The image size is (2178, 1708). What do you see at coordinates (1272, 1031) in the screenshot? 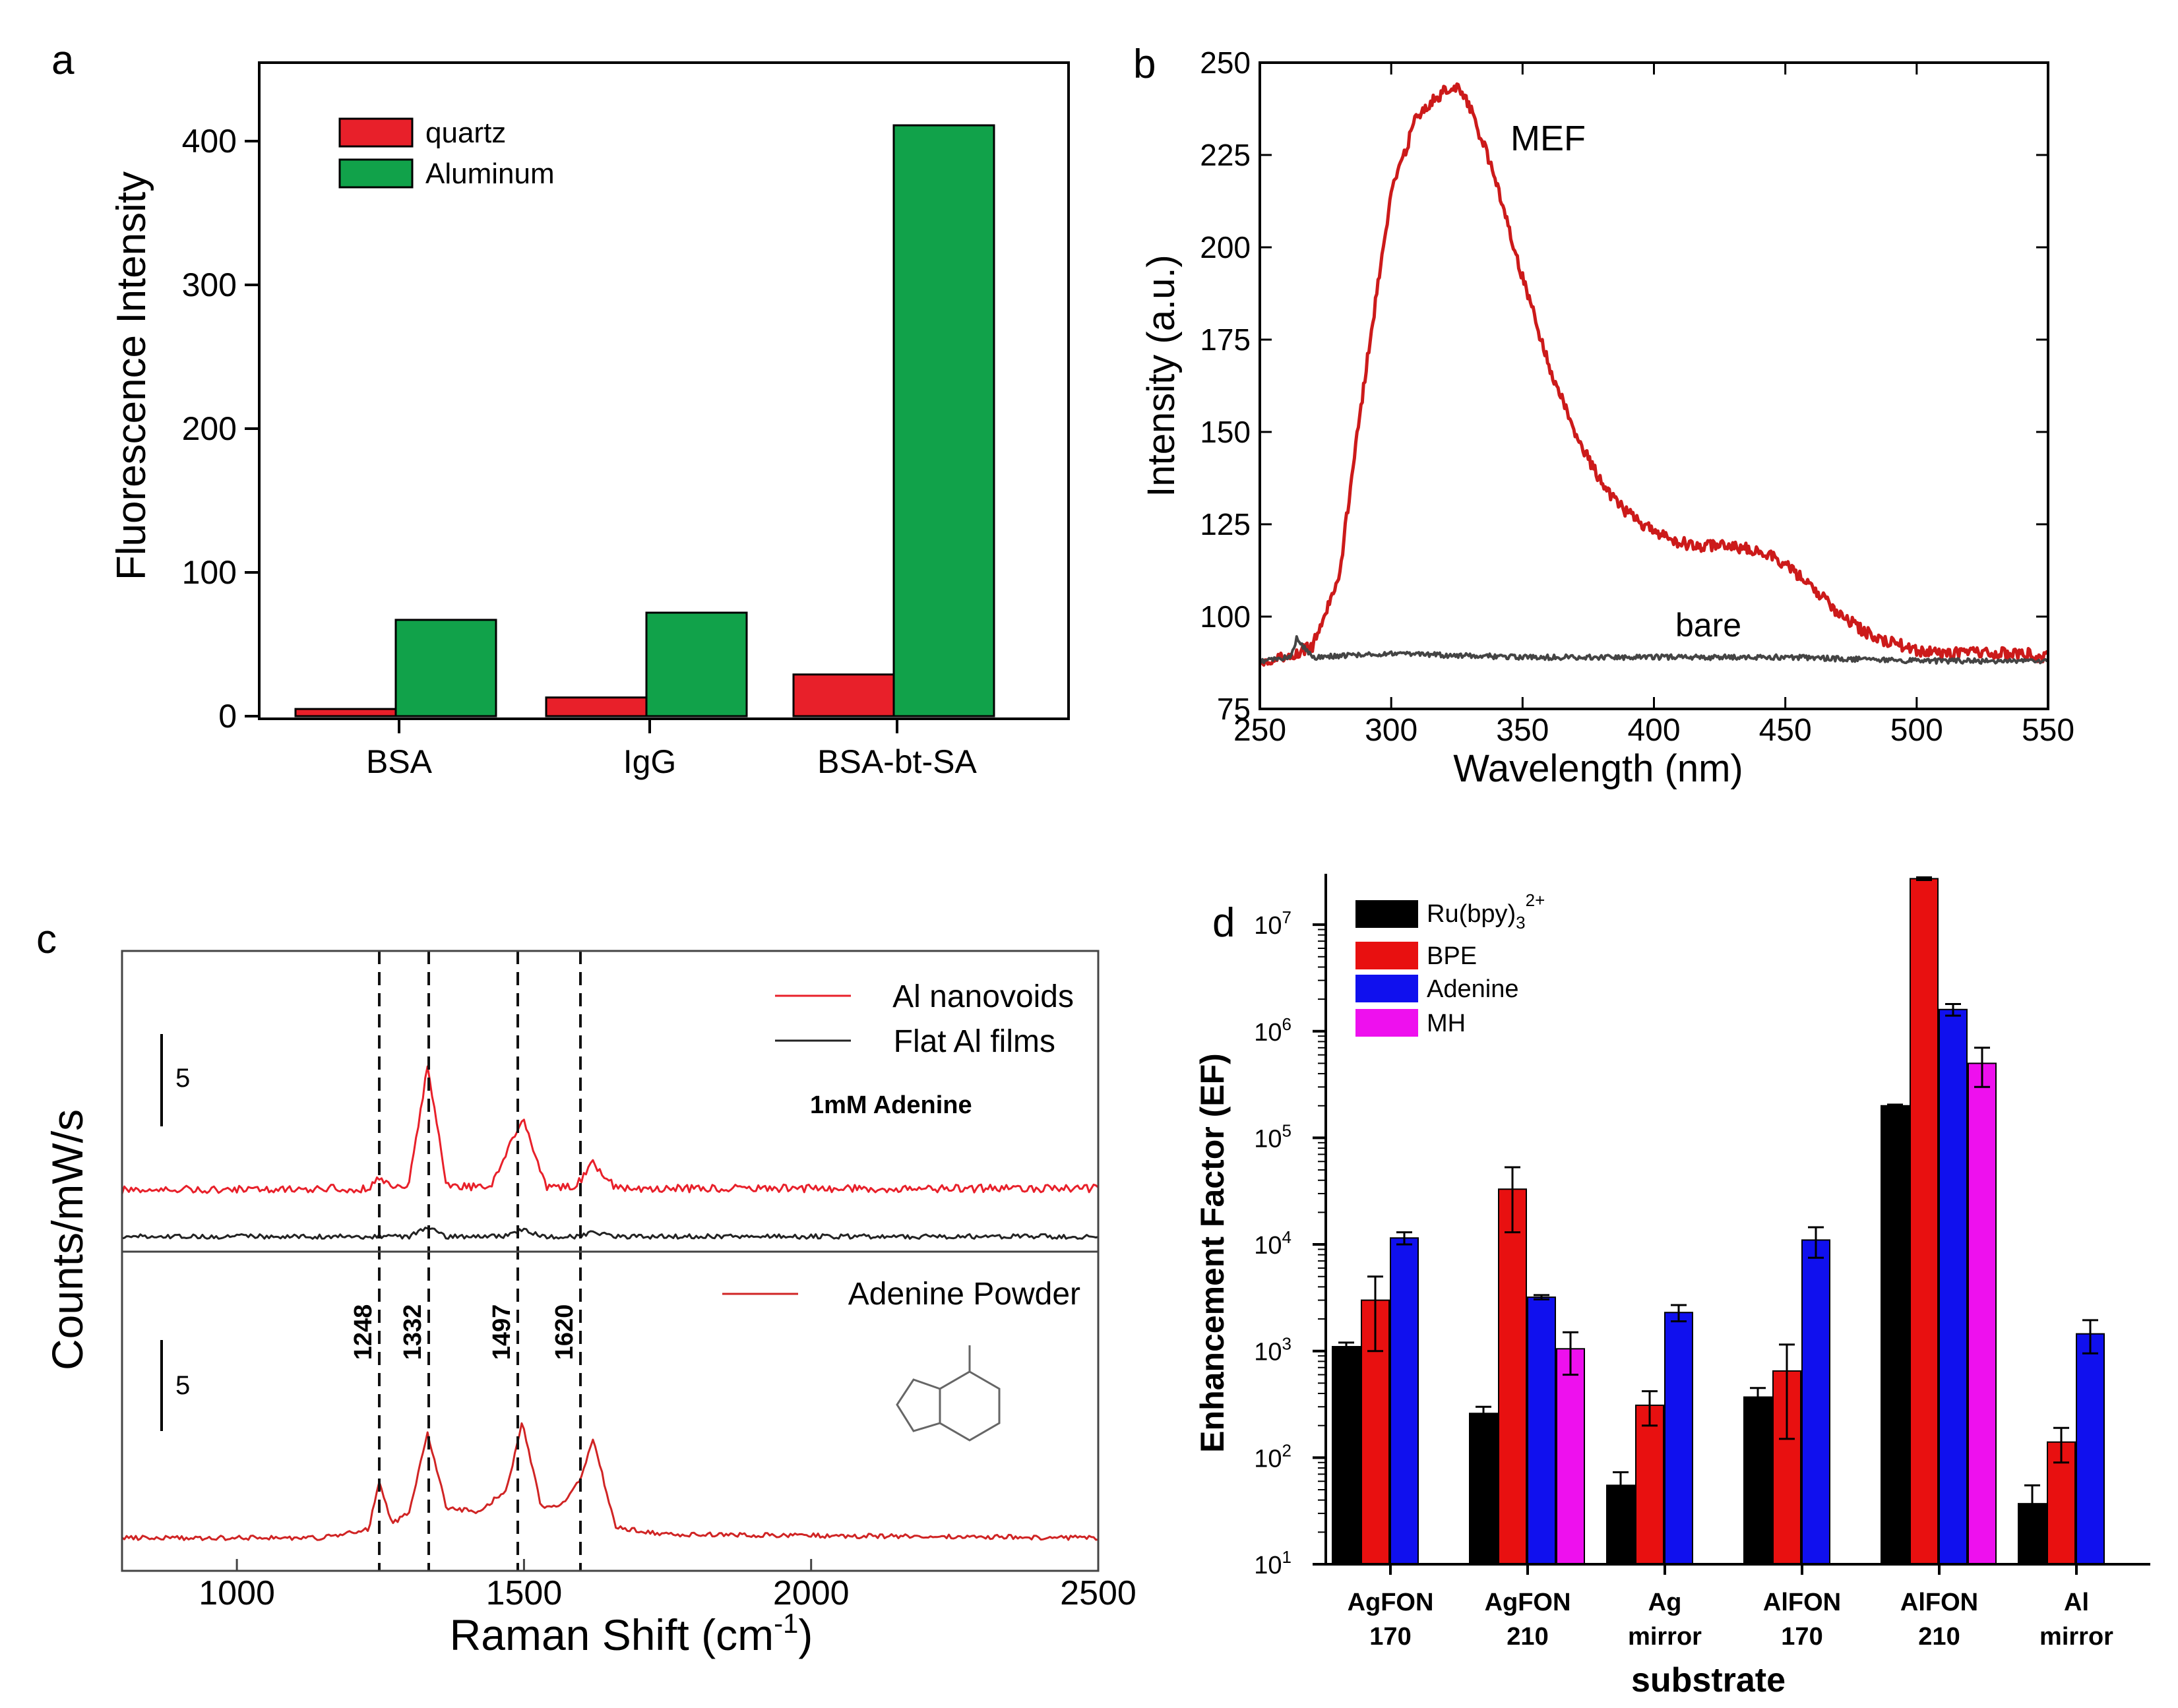
I see `panel-d-ytick-label-5: 10⁶` at bounding box center [1272, 1031].